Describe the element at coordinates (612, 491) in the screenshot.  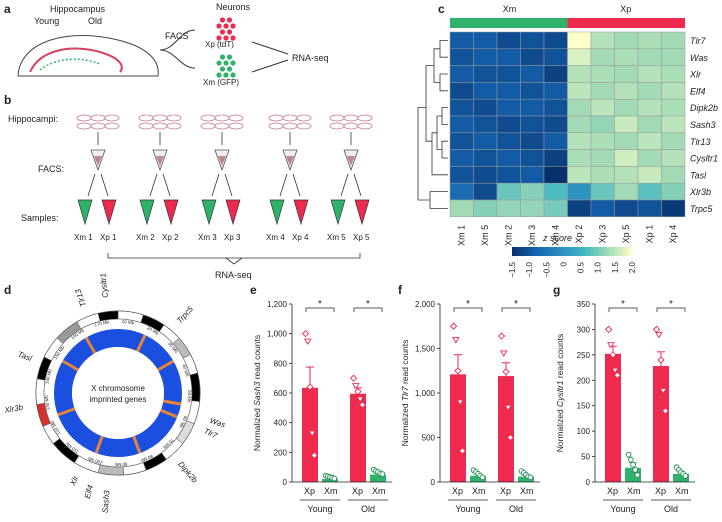
I see `bar-label: Xp` at that location.